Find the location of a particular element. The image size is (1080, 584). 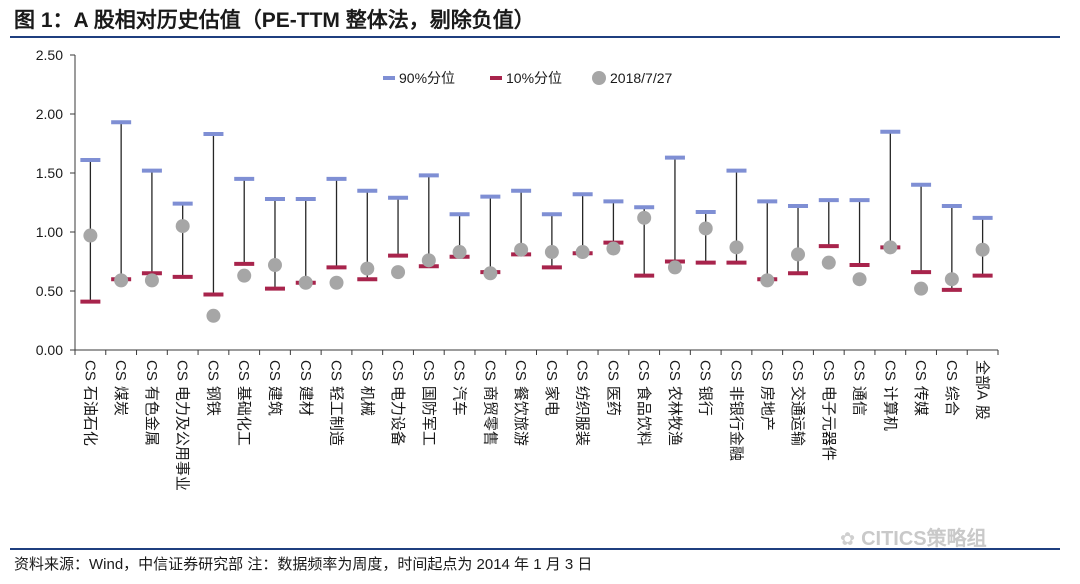

category-label-text: CS 食品饮料 is located at coordinates (643, 403).